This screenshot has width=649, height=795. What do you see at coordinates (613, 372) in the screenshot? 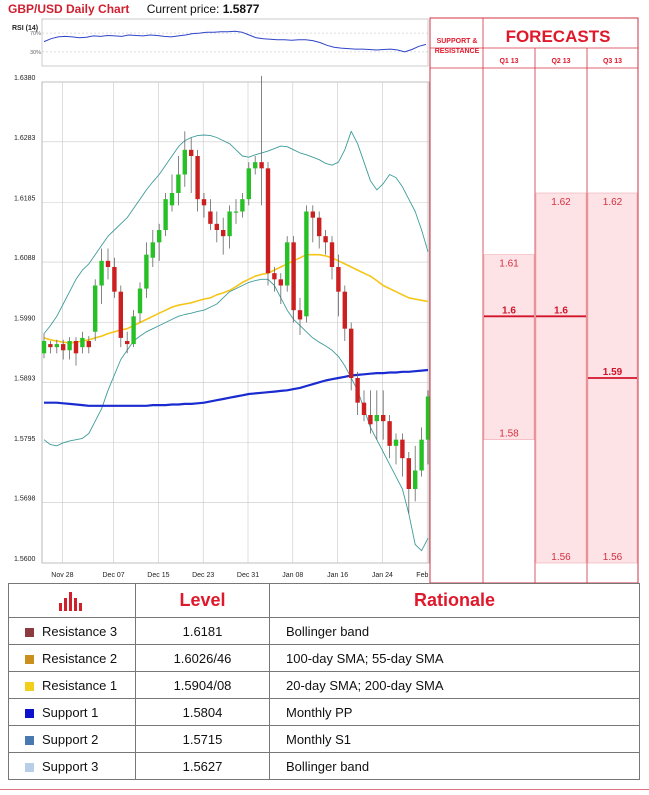
I see `forecast-mid: 1.59` at bounding box center [613, 372].